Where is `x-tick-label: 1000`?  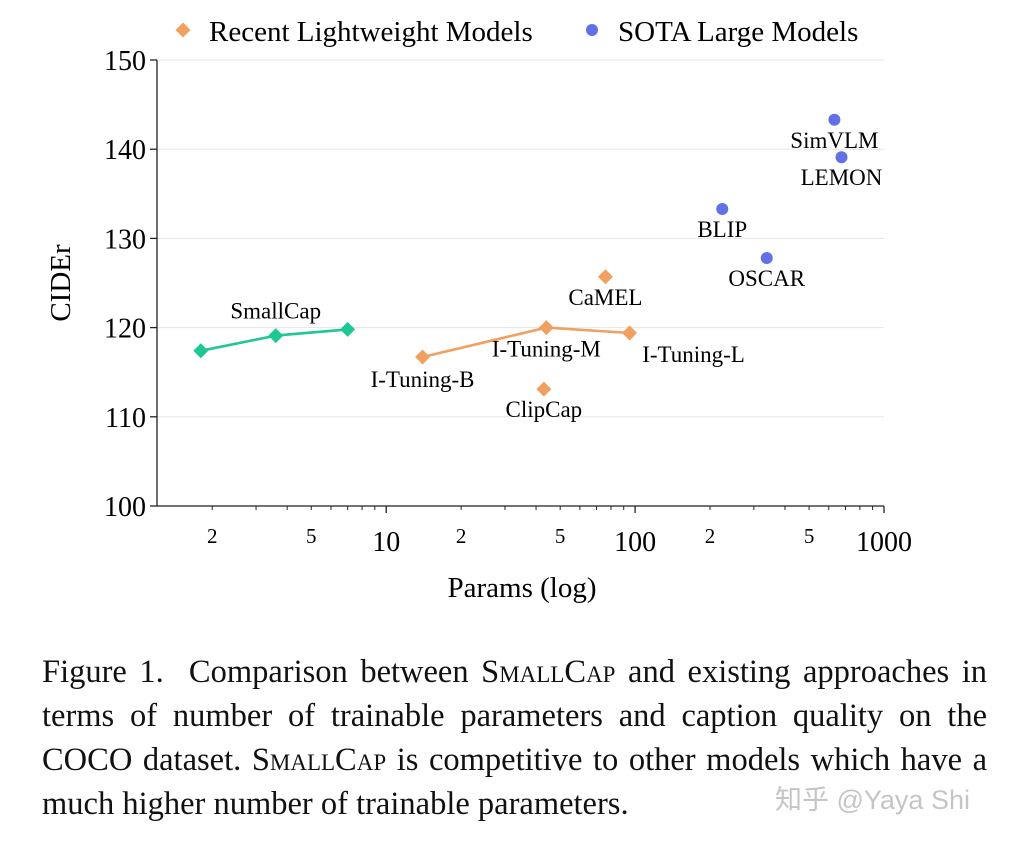
x-tick-label: 1000 is located at coordinates (884, 542).